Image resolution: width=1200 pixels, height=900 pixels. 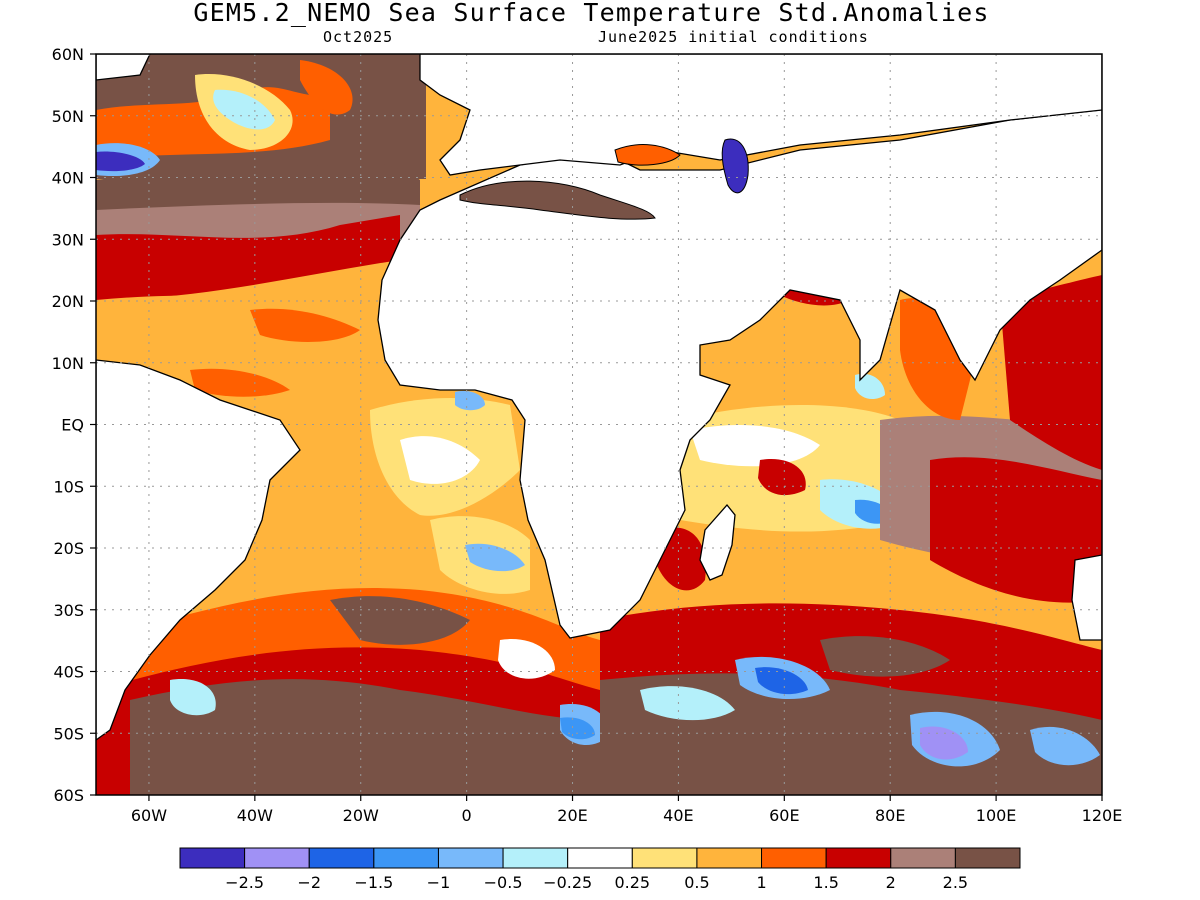 I want to click on black-sea, so click(x=647, y=155).